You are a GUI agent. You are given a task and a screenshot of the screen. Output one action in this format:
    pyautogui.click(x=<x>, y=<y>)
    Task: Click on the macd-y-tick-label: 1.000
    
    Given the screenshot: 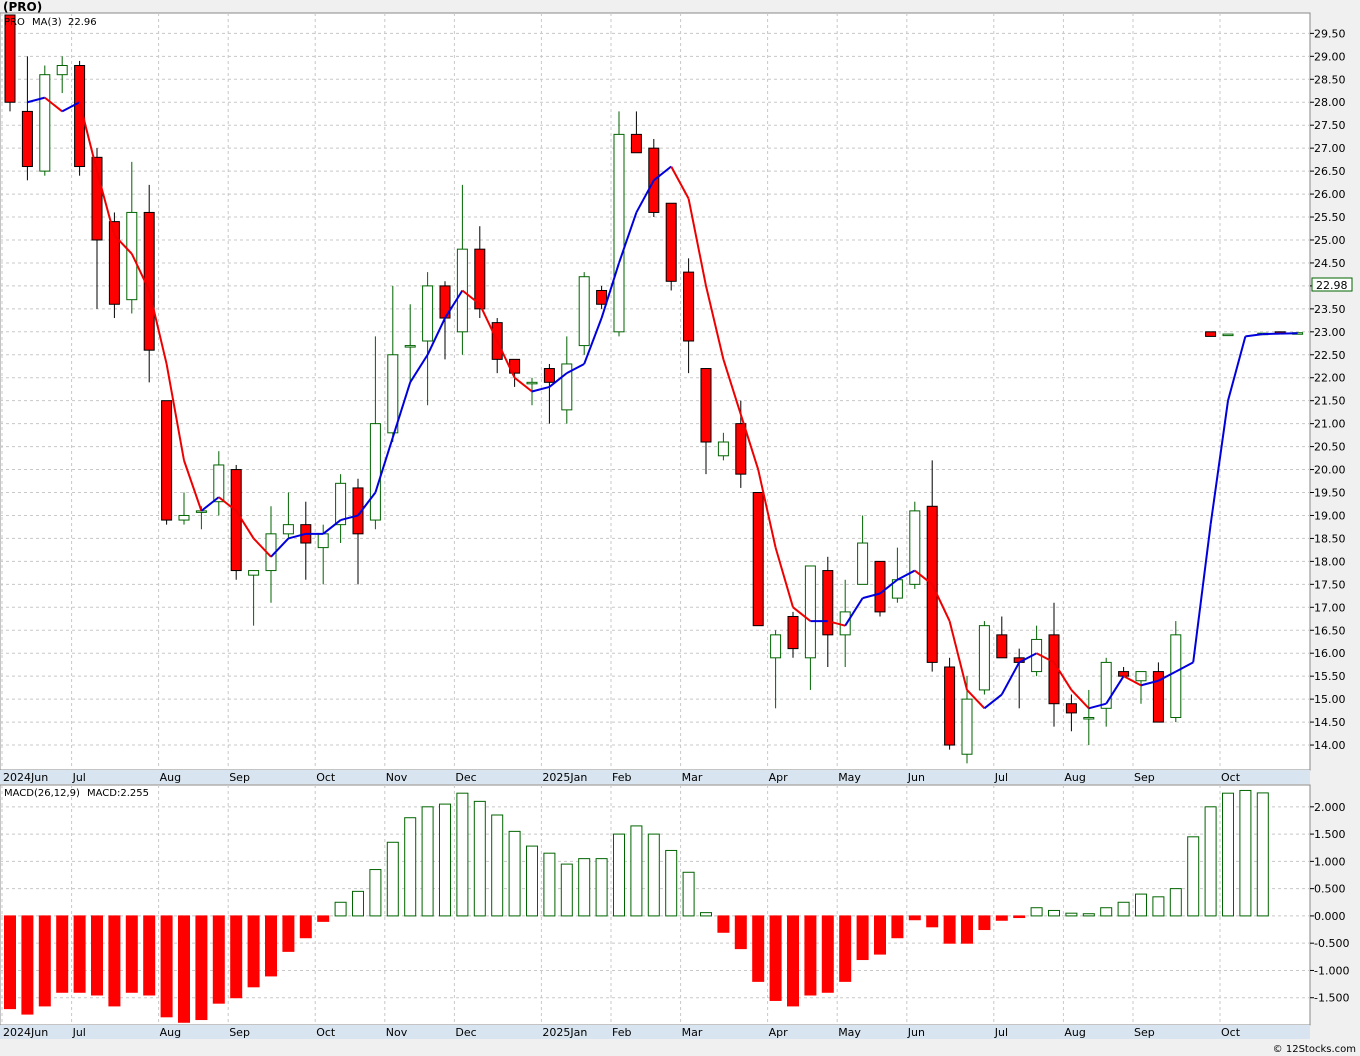 What is the action you would take?
    pyautogui.click(x=1330, y=861)
    